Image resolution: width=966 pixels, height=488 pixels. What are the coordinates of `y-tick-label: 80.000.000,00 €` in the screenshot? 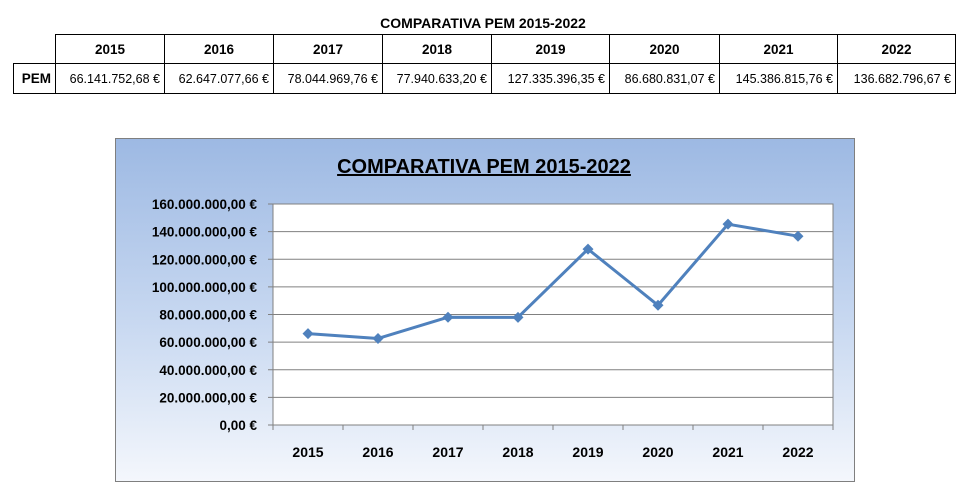 It's located at (208, 315).